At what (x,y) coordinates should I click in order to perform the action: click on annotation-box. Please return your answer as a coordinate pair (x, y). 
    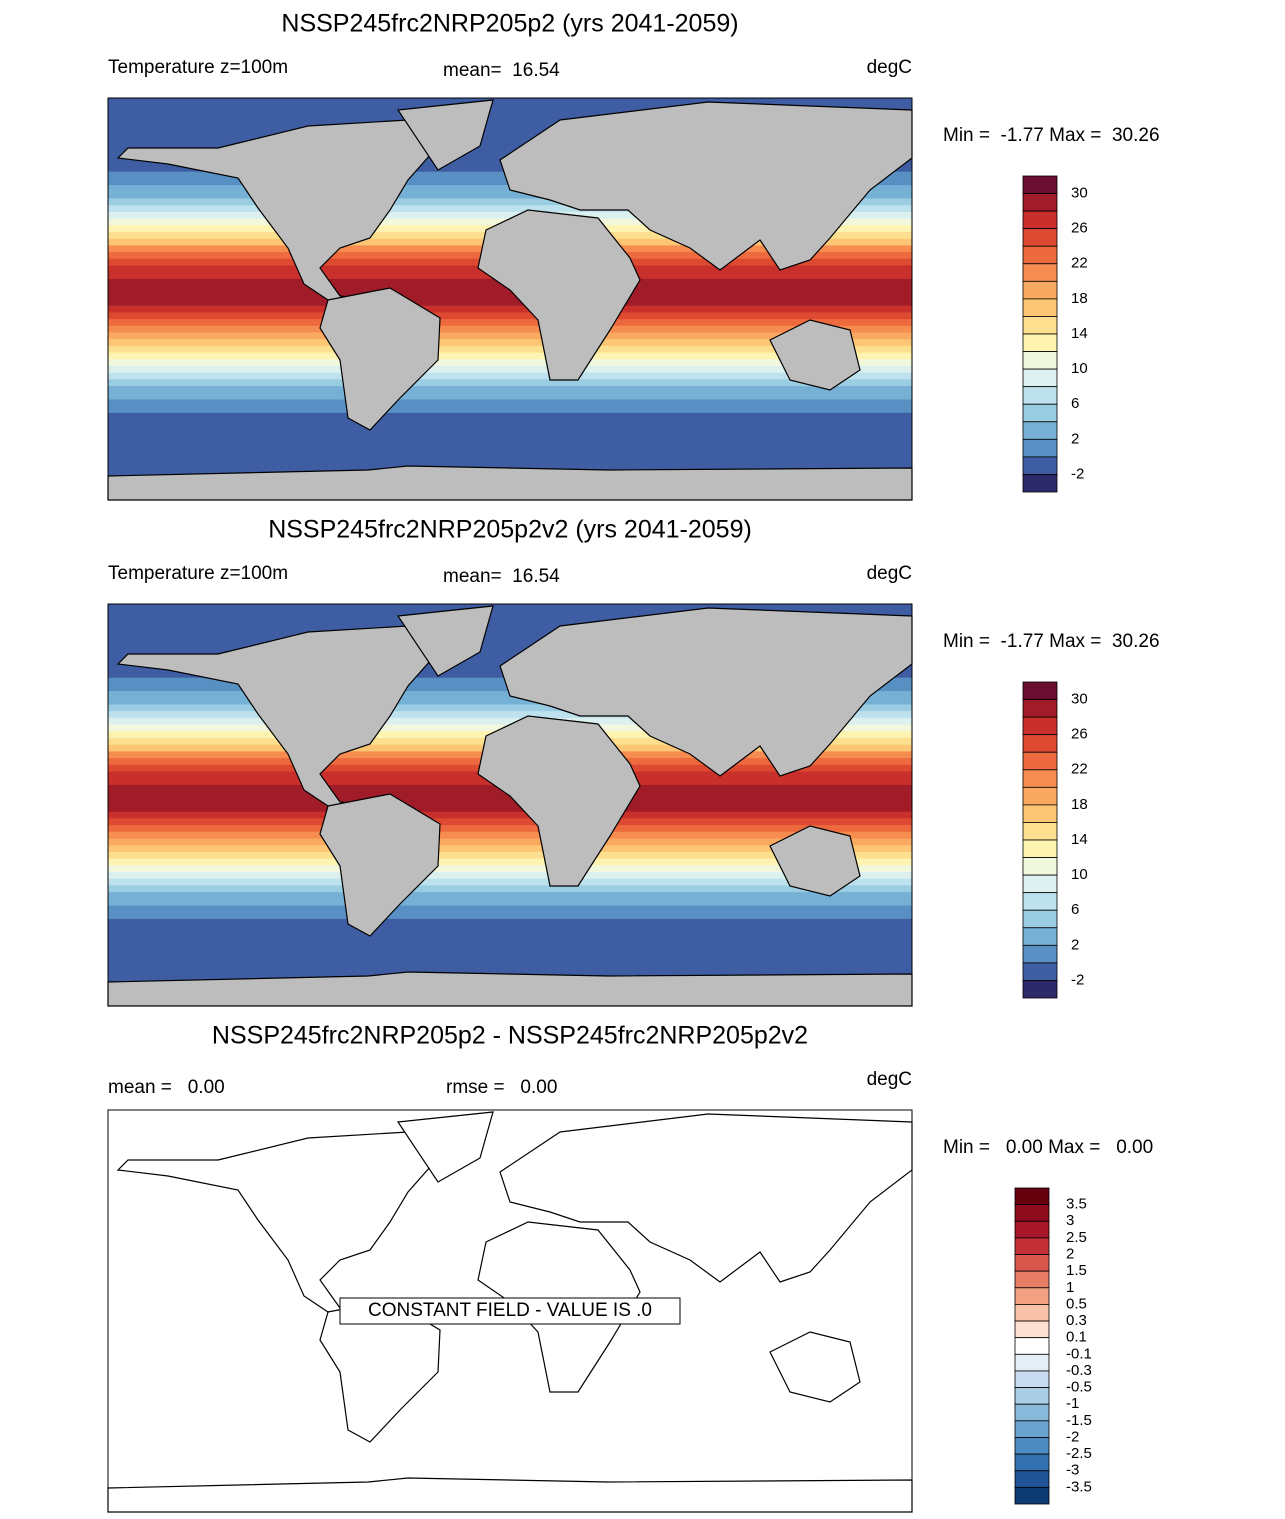
    Looking at the image, I should click on (510, 1311).